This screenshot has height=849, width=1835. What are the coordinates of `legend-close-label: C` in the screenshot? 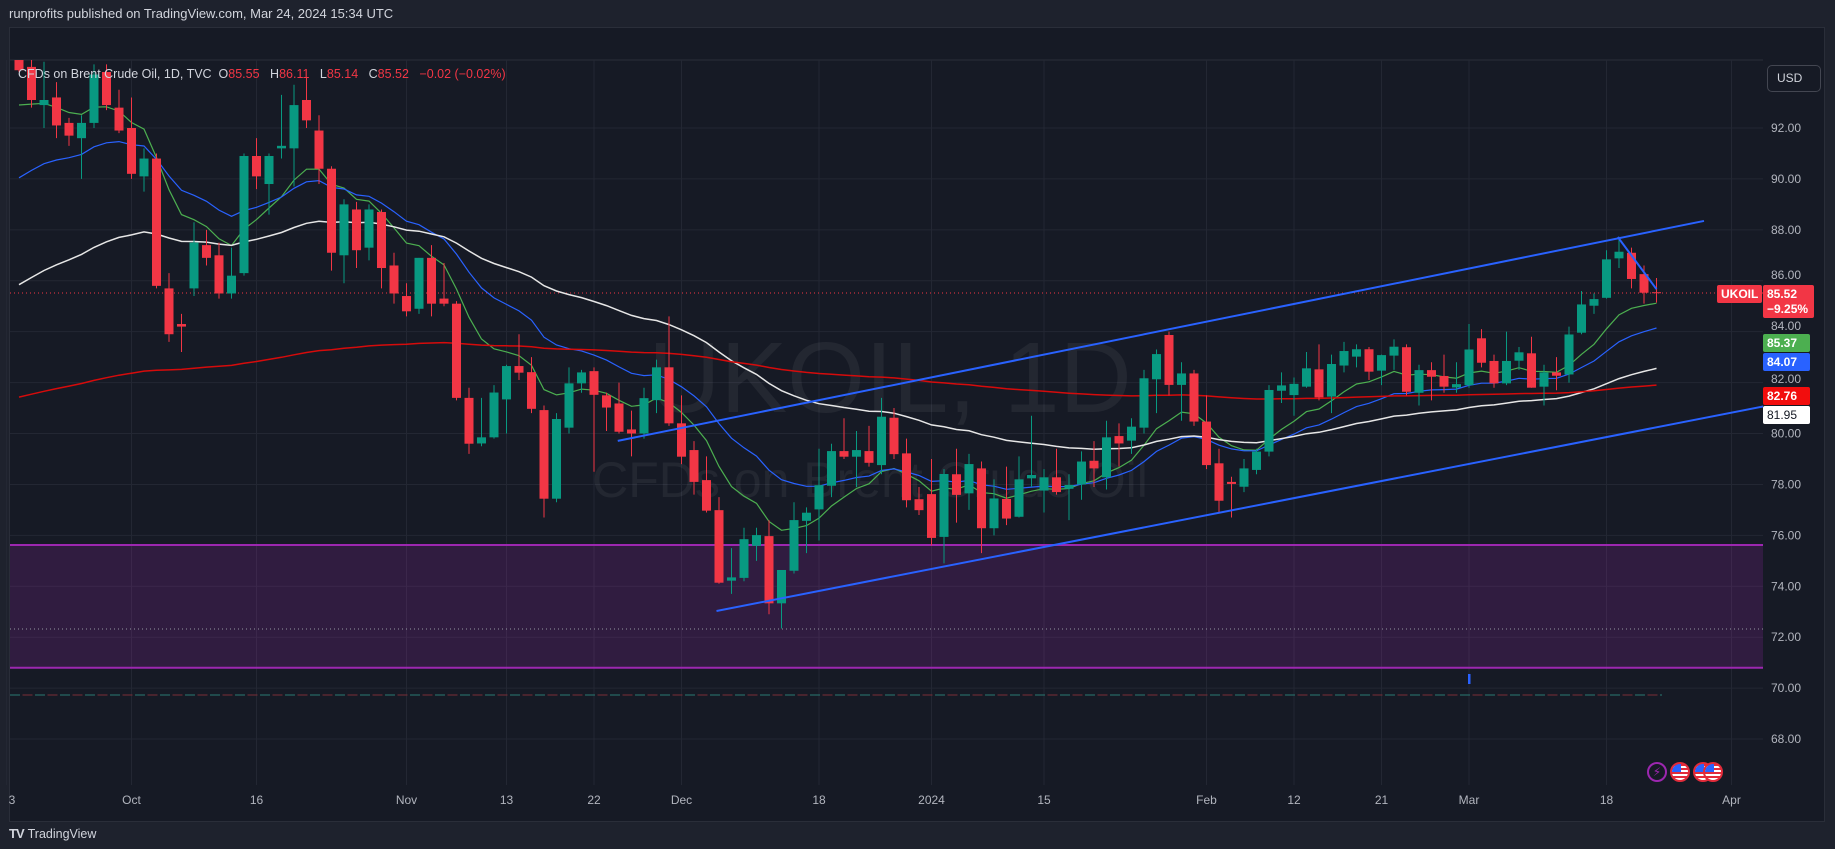 It's located at (373, 74).